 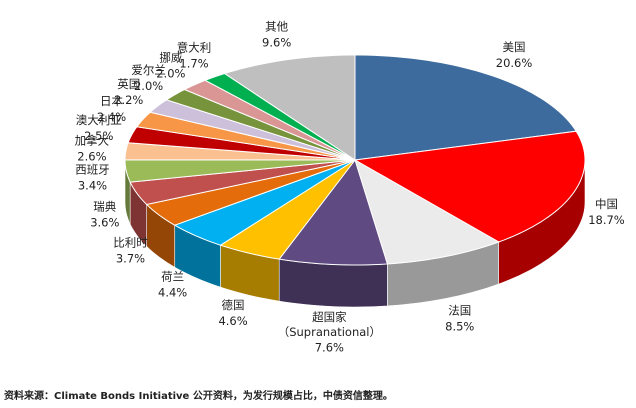 I want to click on slice-label: 澳大利亚, so click(x=99, y=120).